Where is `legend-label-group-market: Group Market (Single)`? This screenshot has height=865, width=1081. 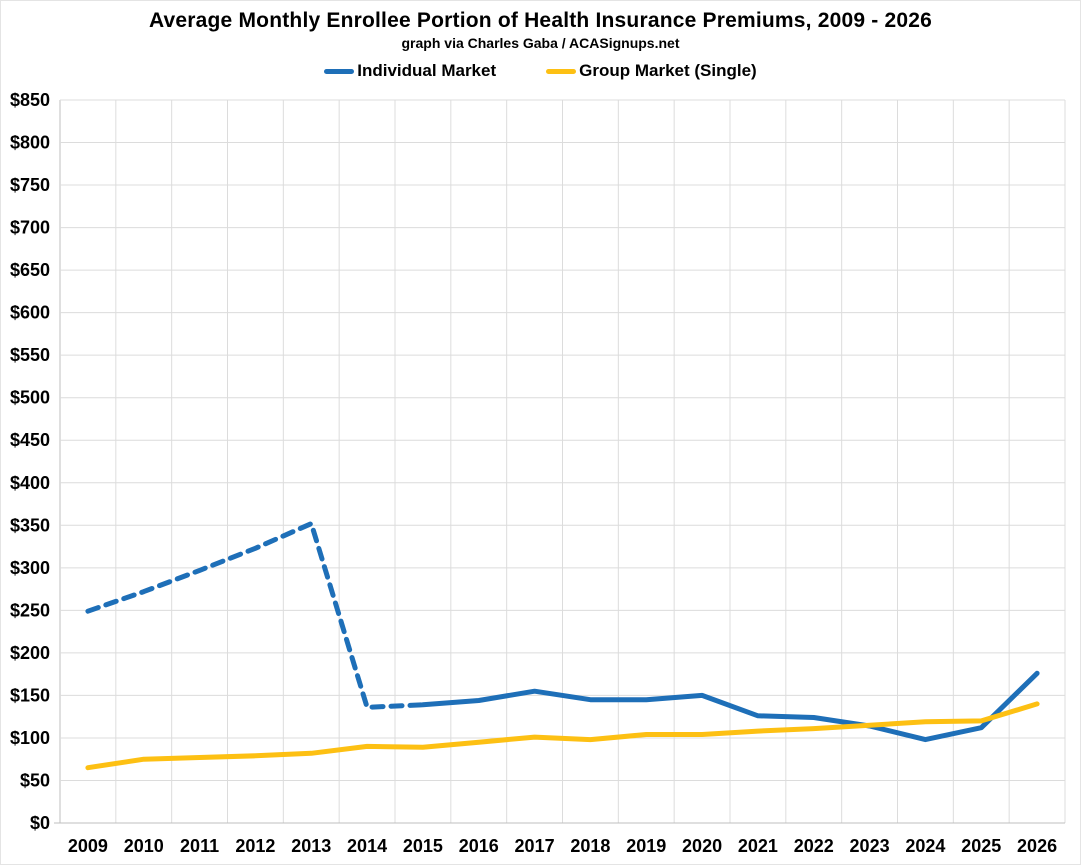
legend-label-group-market: Group Market (Single) is located at coordinates (668, 70).